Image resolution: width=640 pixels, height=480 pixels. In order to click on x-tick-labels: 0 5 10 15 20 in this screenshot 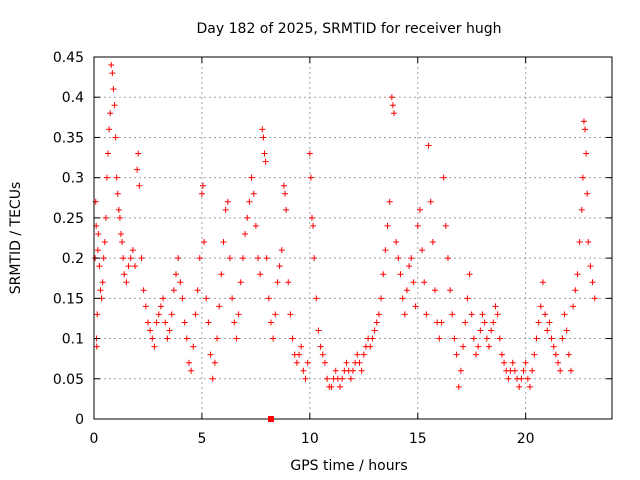, I will do `click(312, 439)`.